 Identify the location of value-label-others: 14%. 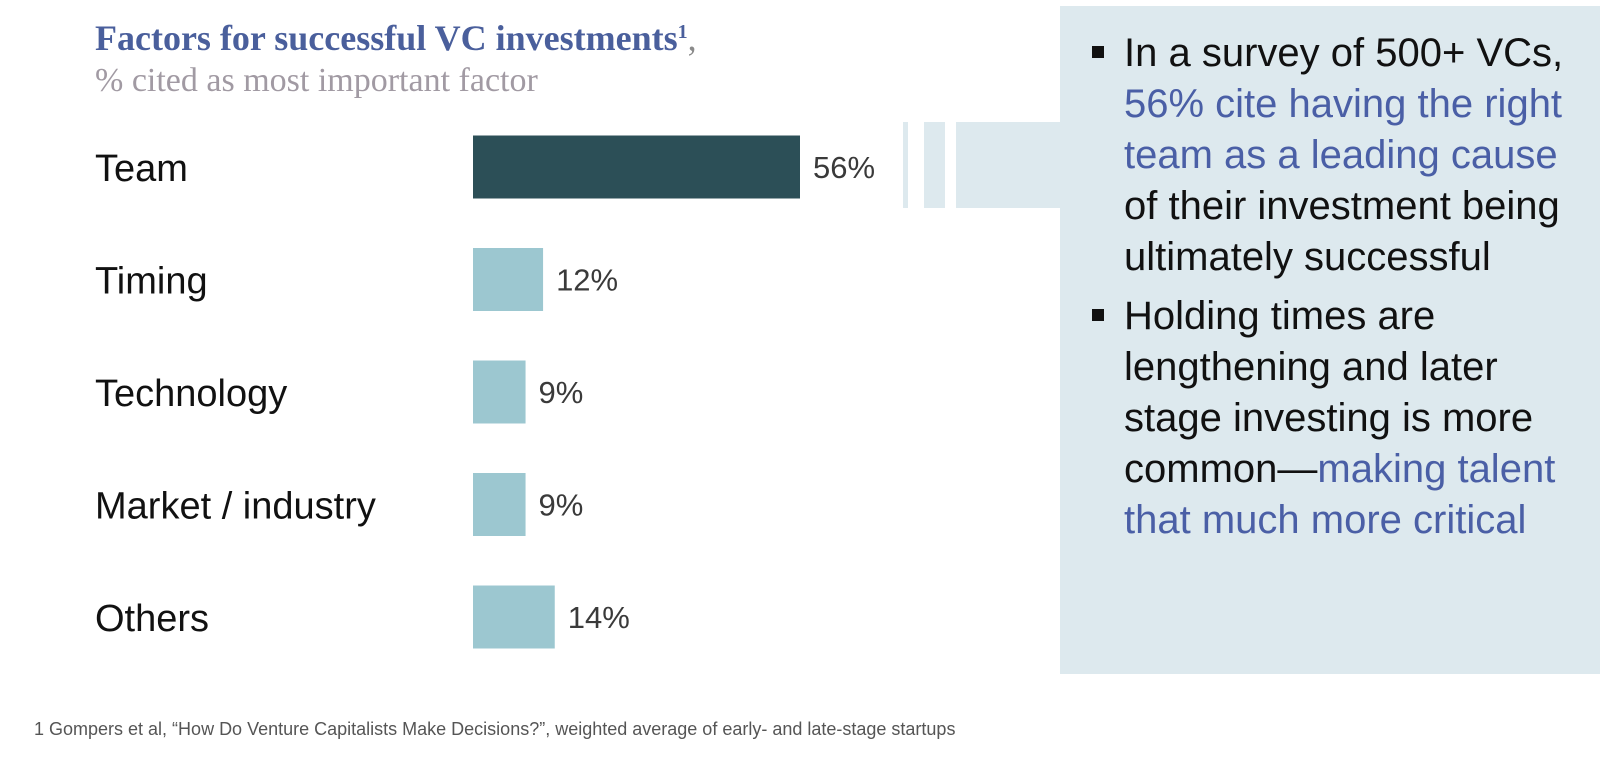
(599, 617).